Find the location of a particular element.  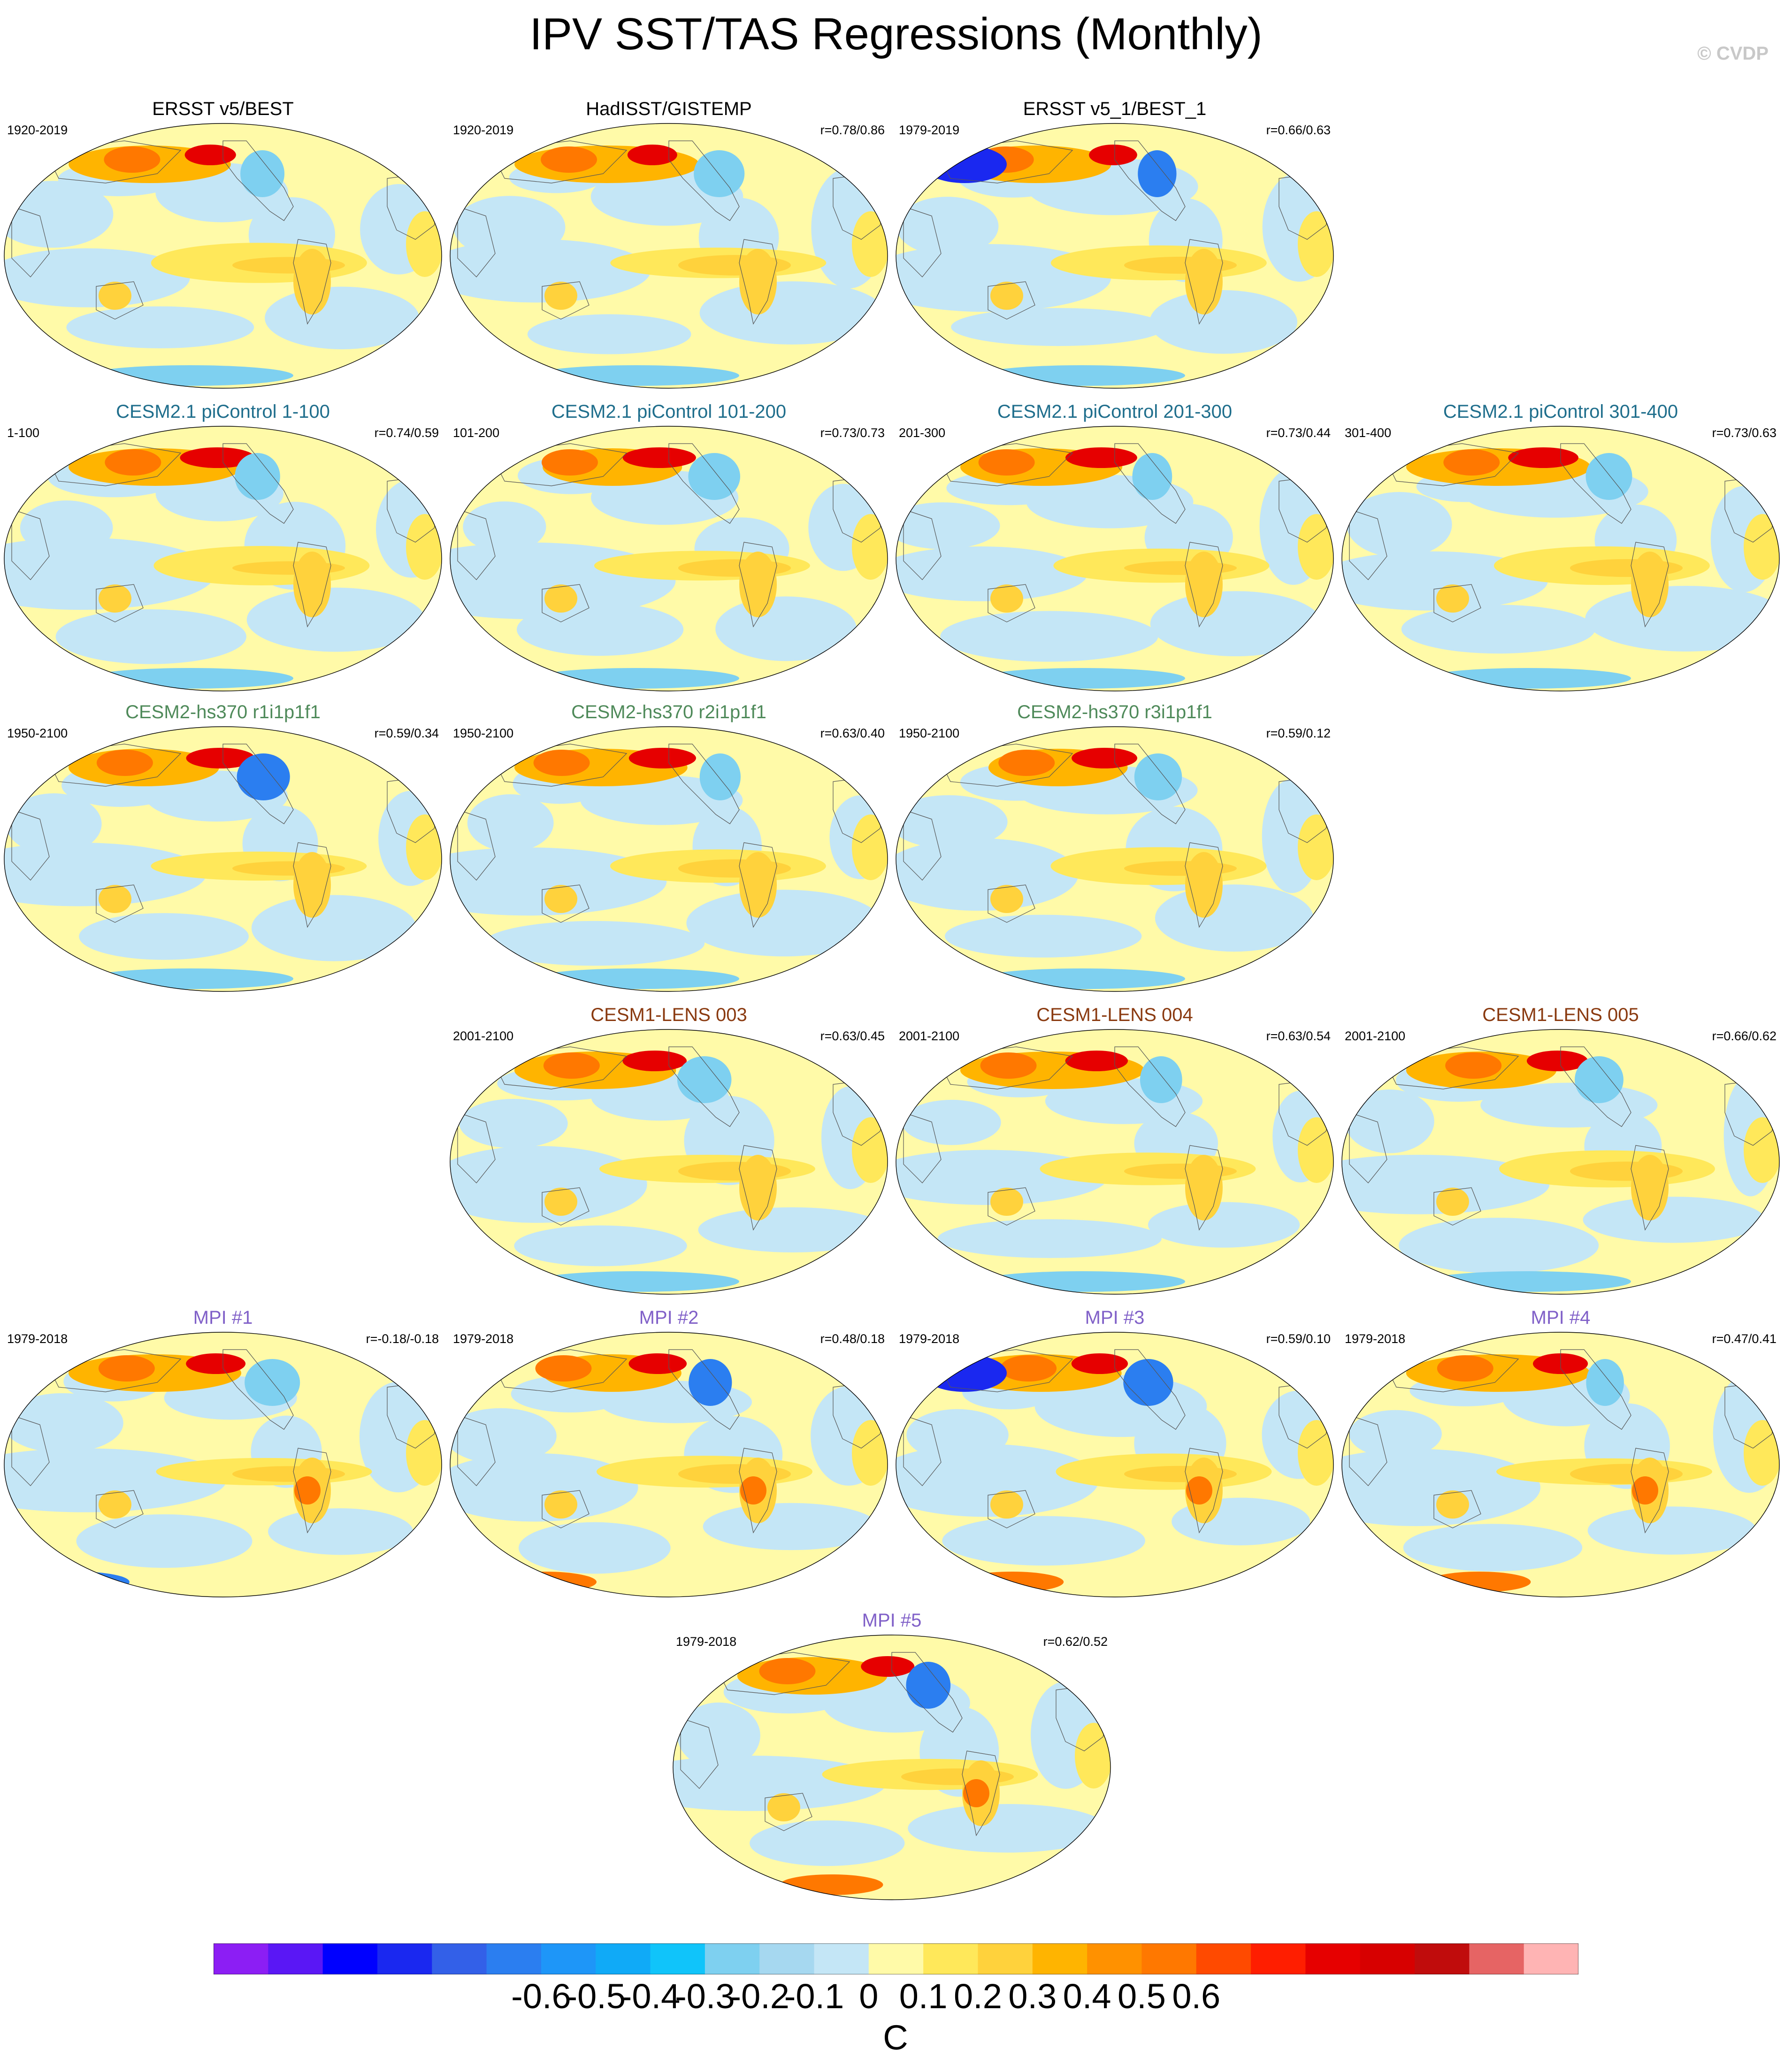

panel-correlation: r=0.73/0.73 is located at coordinates (853, 433).